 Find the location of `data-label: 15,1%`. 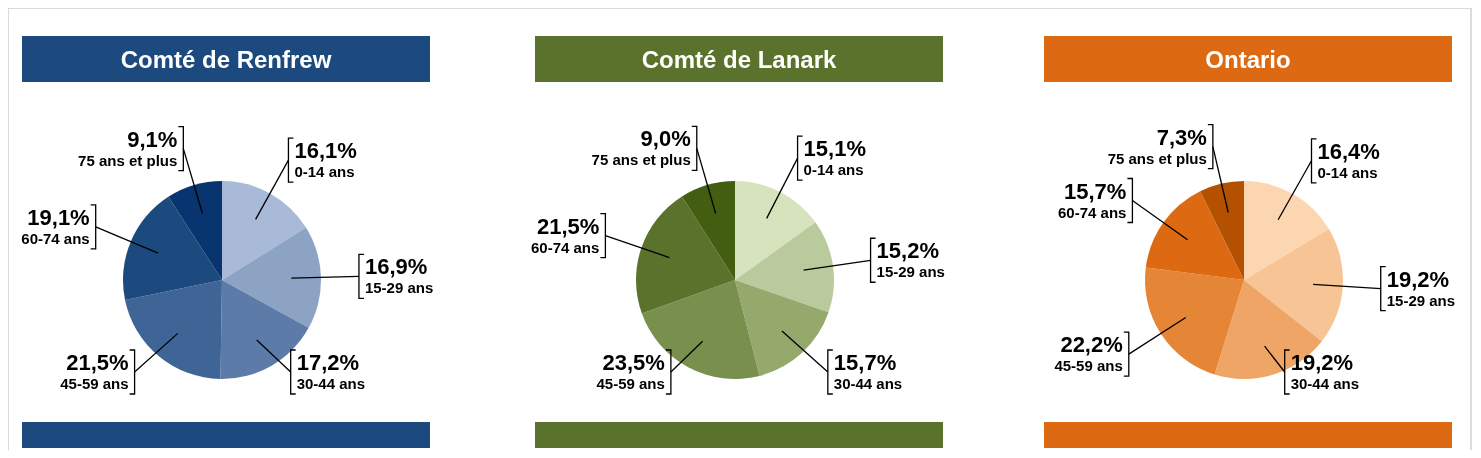

data-label: 15,1% is located at coordinates (834, 149).